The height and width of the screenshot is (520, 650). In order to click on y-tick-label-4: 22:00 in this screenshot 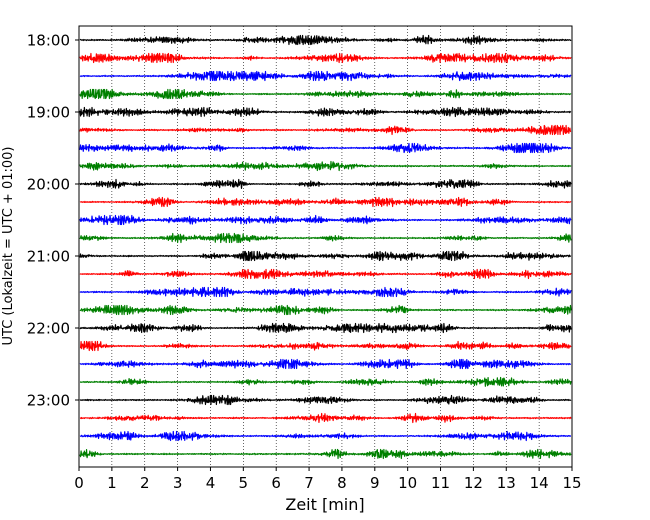, I will do `click(48, 329)`.